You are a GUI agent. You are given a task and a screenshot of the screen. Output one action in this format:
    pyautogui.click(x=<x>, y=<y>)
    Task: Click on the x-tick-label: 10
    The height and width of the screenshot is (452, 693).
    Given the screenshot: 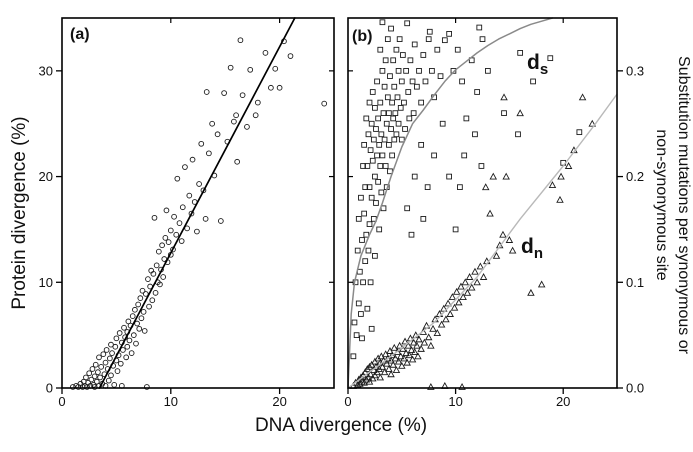 What is the action you would take?
    pyautogui.click(x=455, y=401)
    